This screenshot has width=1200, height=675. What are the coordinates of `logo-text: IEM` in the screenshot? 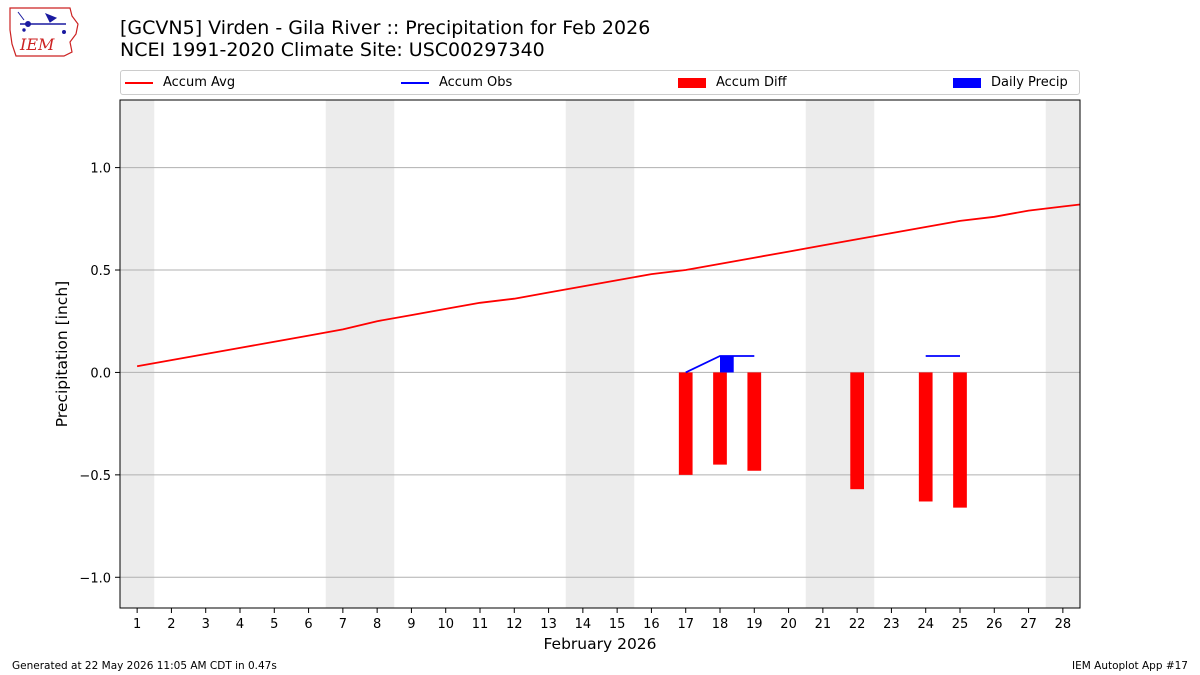 It's located at (37, 44).